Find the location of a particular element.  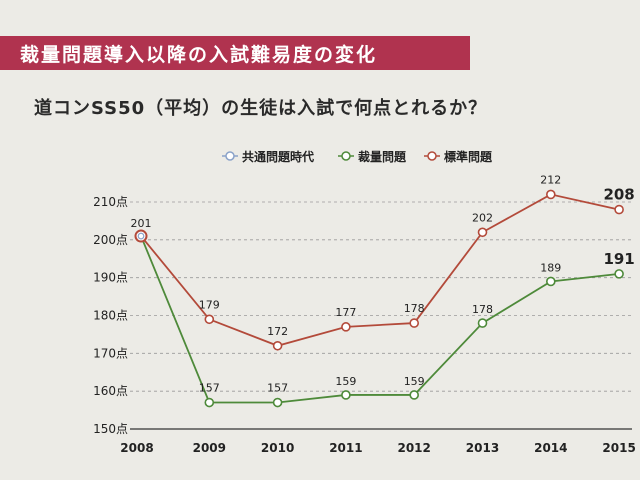

data-label: 172 is located at coordinates (277, 331).